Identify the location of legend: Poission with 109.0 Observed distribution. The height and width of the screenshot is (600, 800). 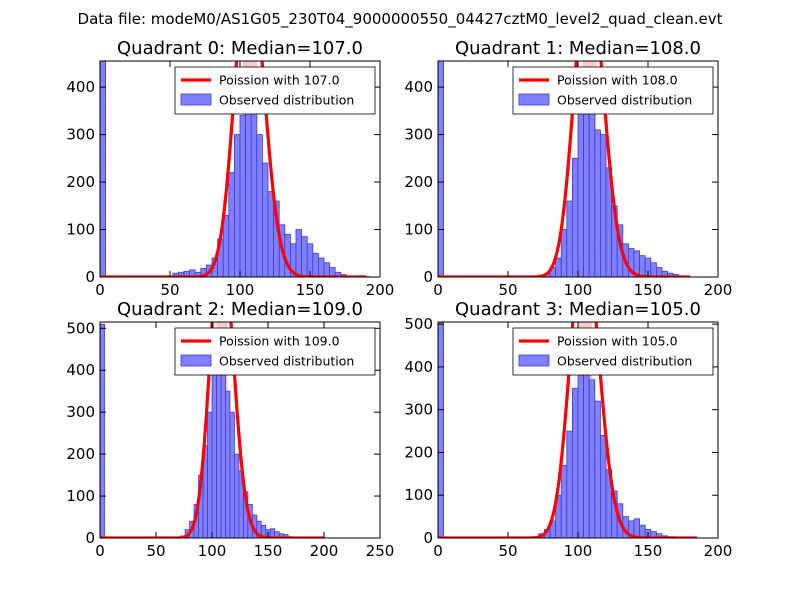
(275, 351).